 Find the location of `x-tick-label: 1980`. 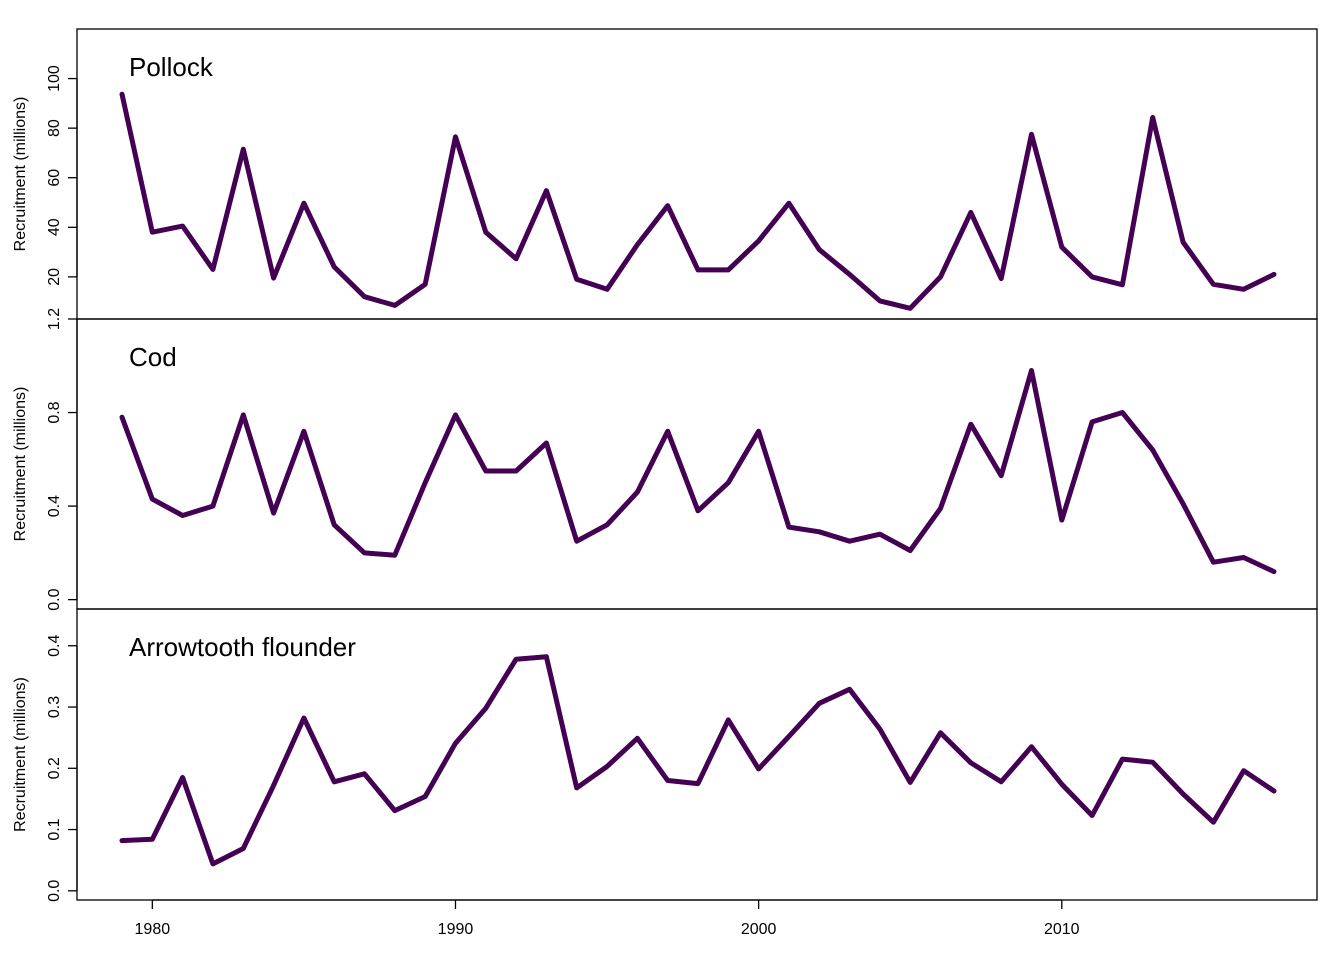

x-tick-label: 1980 is located at coordinates (153, 929).